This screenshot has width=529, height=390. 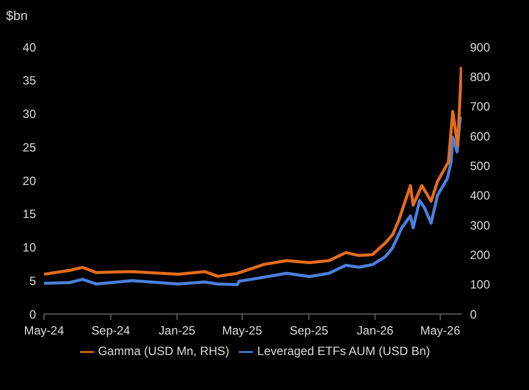 I want to click on y2-tick-label: 300, so click(x=480, y=225).